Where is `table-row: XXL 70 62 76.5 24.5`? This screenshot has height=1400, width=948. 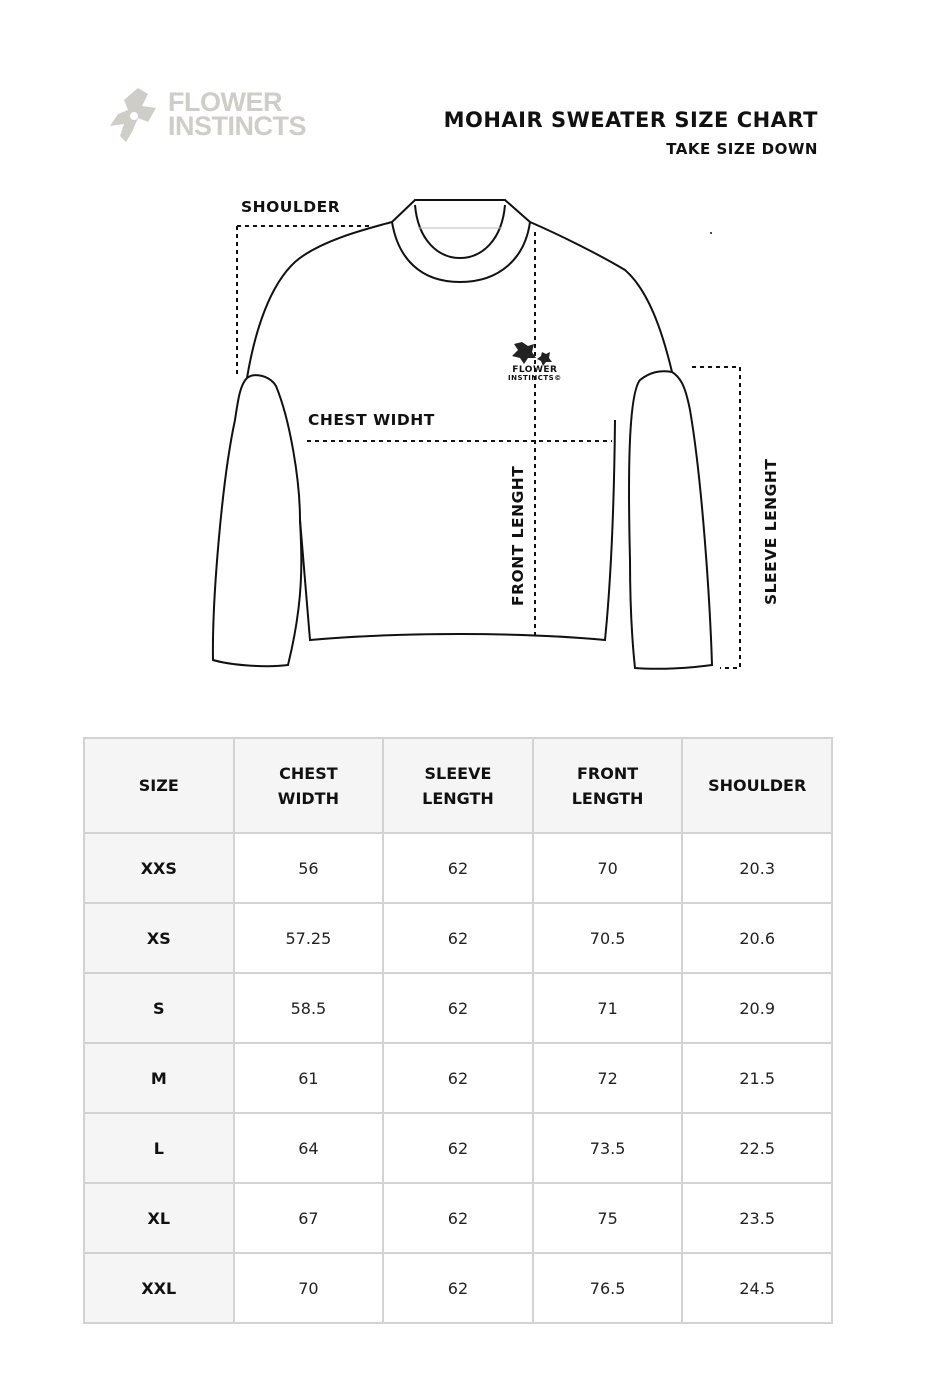 table-row: XXL 70 62 76.5 24.5 is located at coordinates (458, 1288).